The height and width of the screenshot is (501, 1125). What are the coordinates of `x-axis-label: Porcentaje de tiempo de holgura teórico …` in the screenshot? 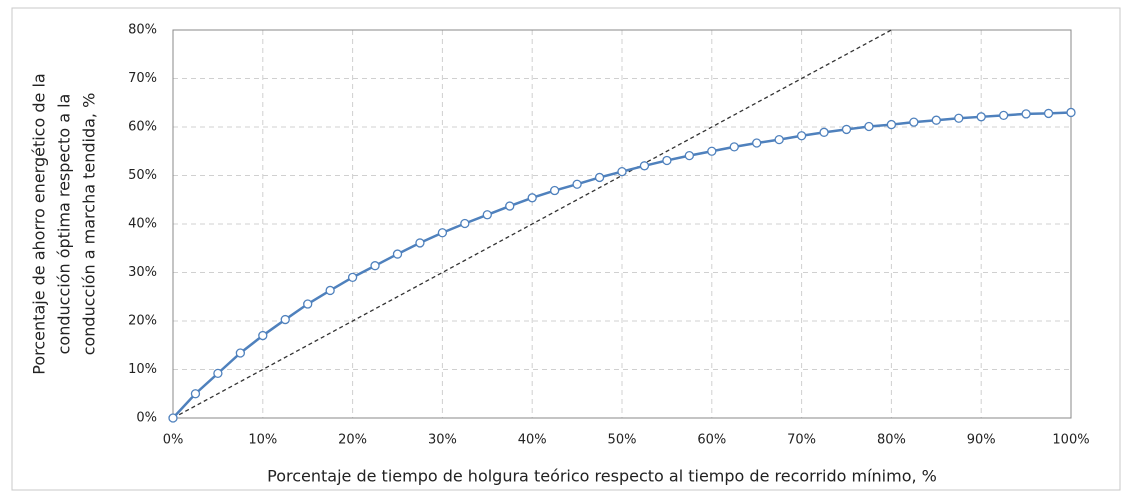 It's located at (602, 476).